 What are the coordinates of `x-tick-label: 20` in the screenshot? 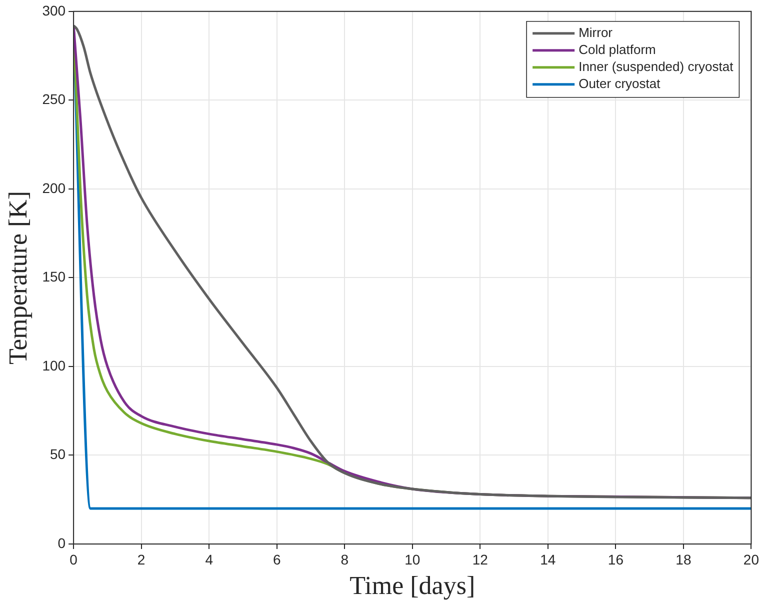 It's located at (751, 559).